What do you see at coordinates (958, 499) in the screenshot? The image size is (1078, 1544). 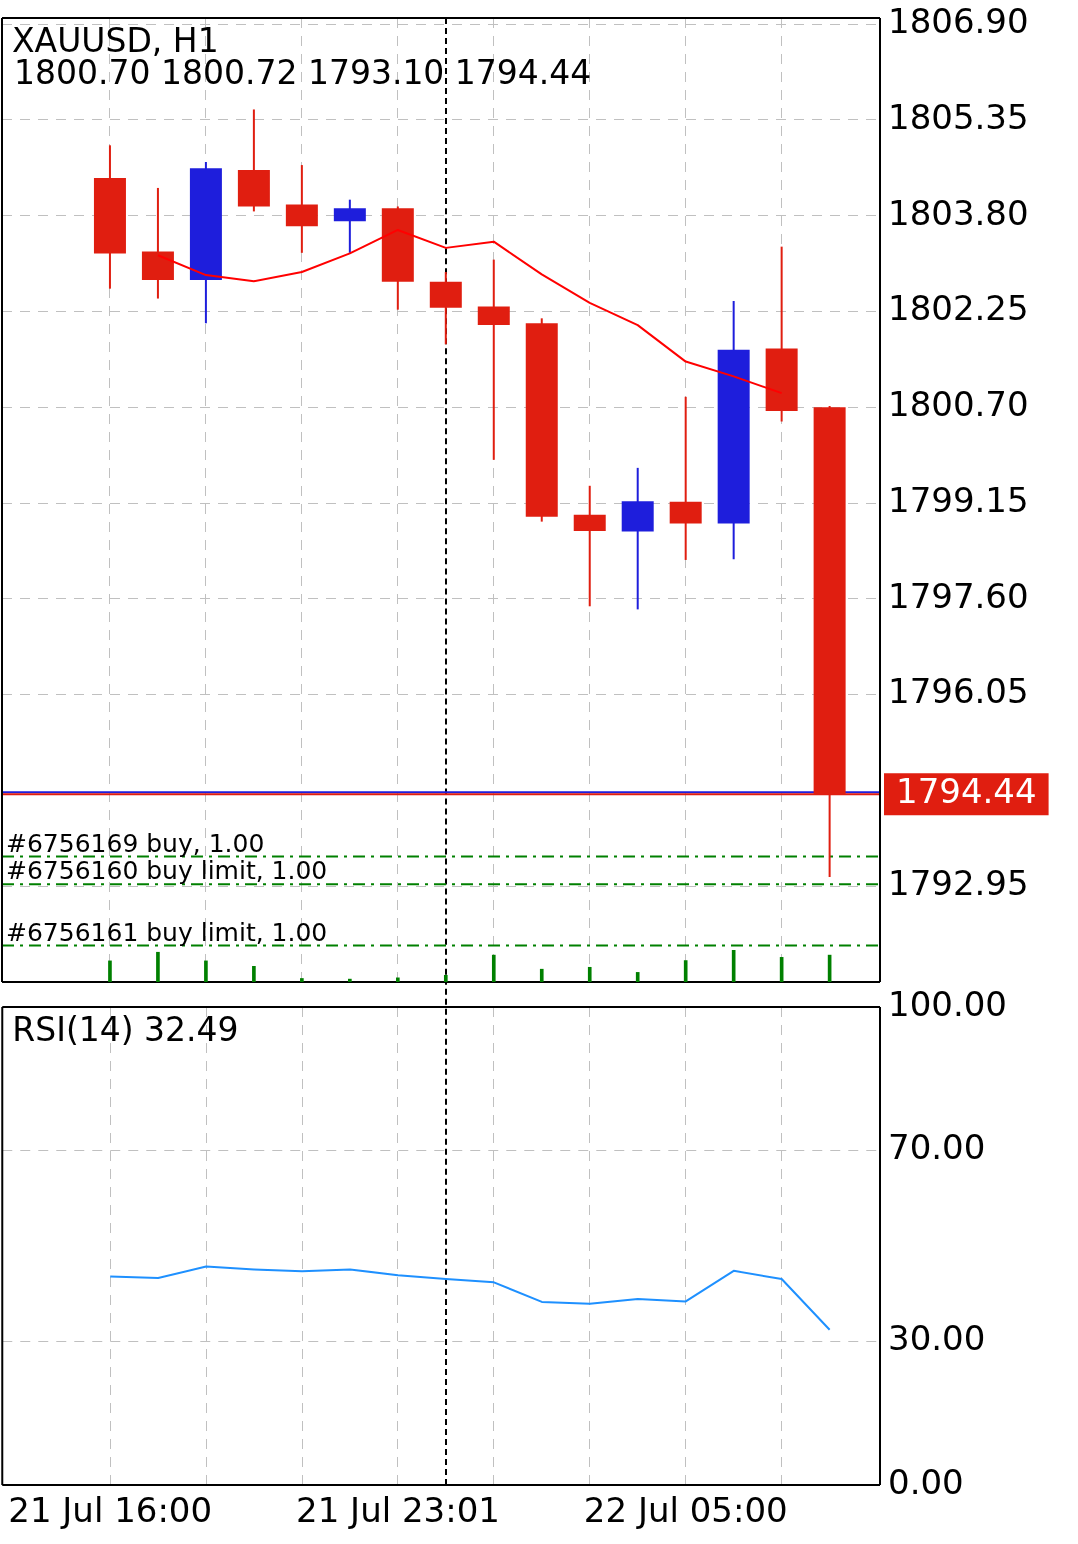 I see `y-tick-label: 1799.15` at bounding box center [958, 499].